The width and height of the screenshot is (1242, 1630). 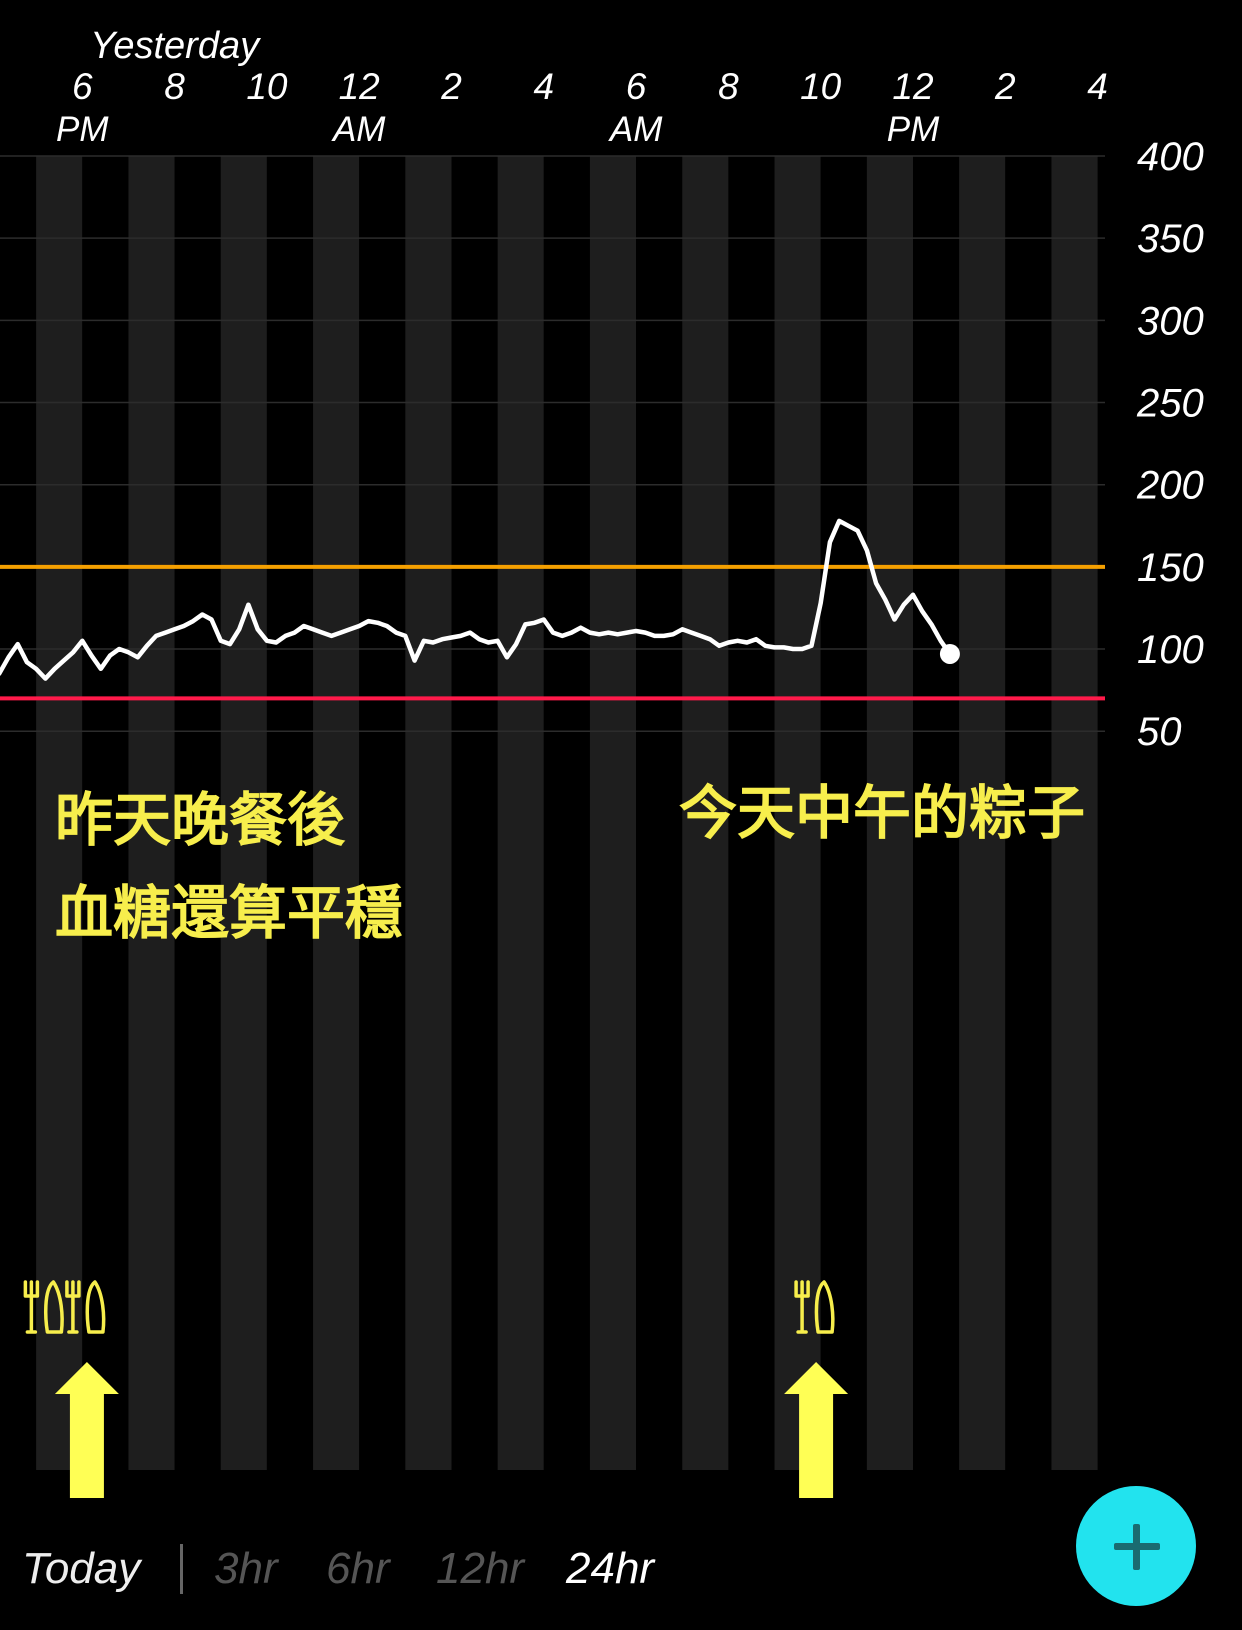 I want to click on y-tick-label: 150, so click(x=1170, y=568).